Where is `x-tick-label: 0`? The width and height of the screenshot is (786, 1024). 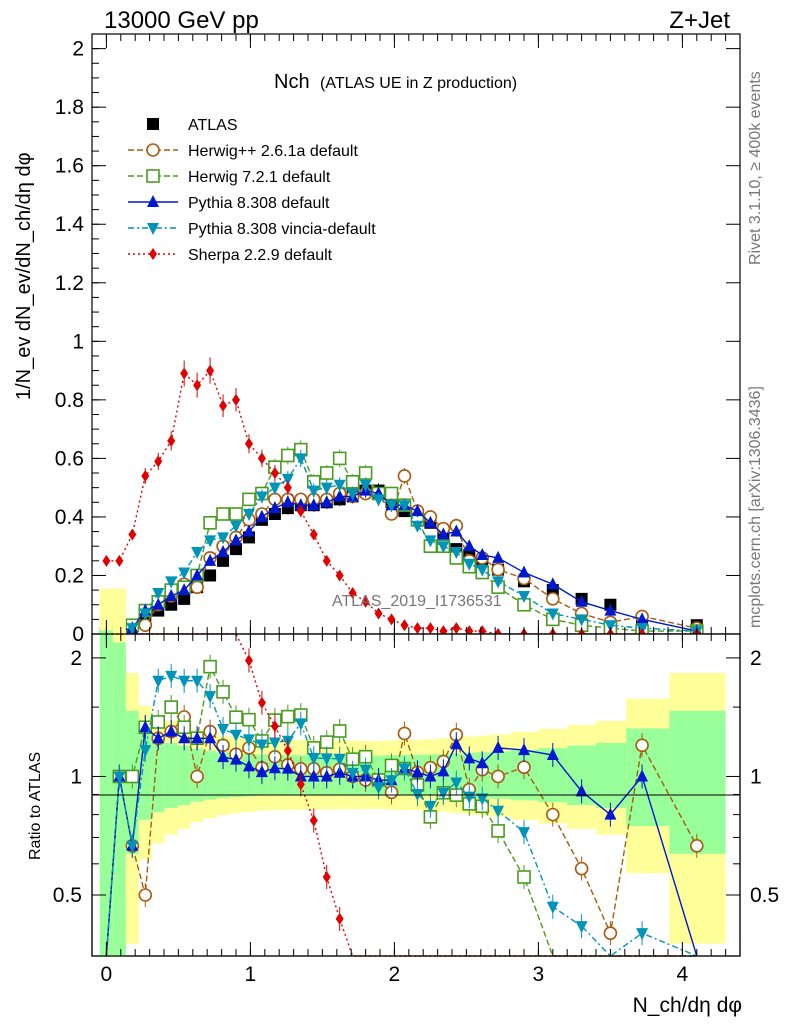 x-tick-label: 0 is located at coordinates (107, 974).